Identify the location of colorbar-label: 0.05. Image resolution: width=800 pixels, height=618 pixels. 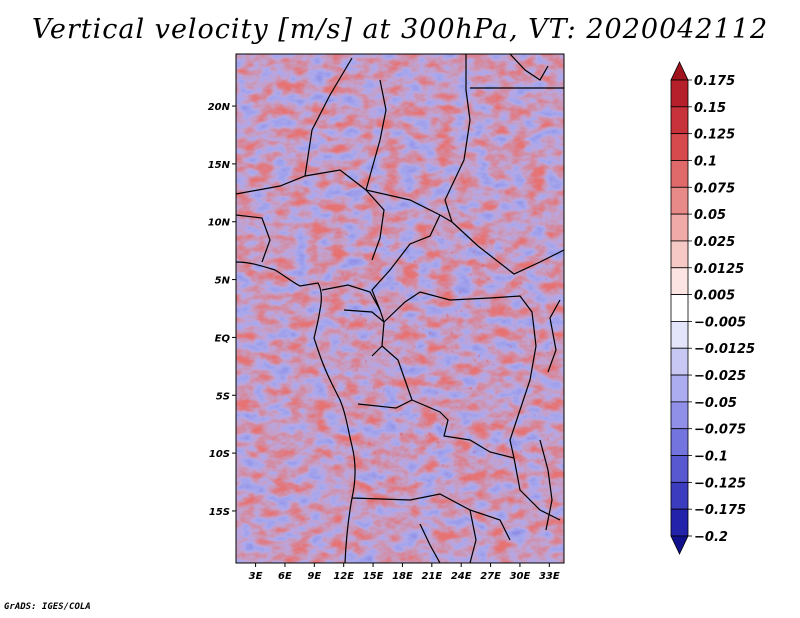
(710, 215).